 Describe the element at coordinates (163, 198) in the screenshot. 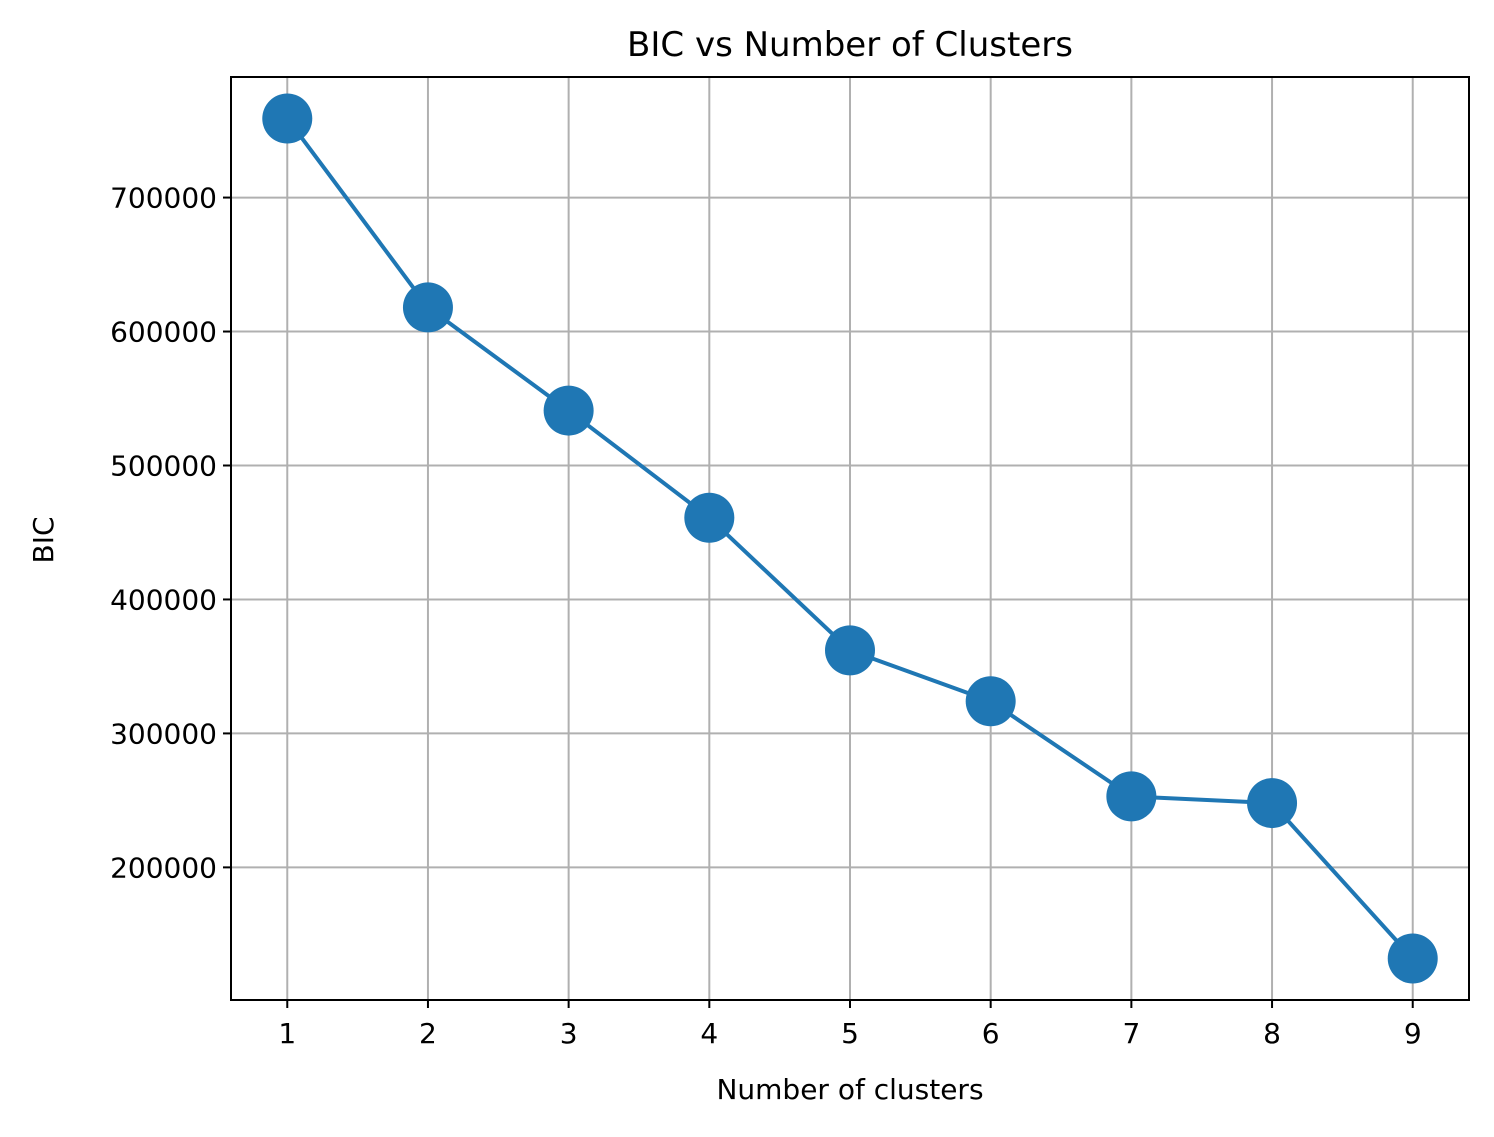

I see `y-tick-label: 700000` at that location.